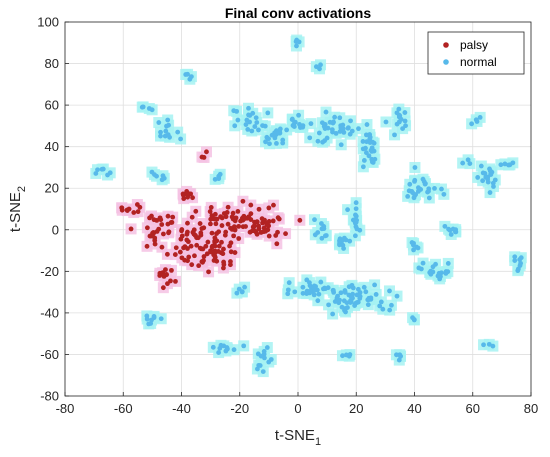 This screenshot has width=550, height=457. Describe the element at coordinates (446, 45) in the screenshot. I see `legend-marker-palsy` at that location.